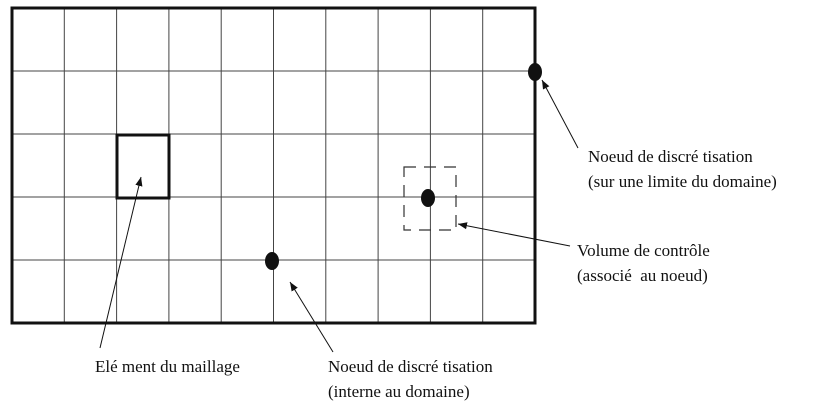  What do you see at coordinates (167, 366) in the screenshot?
I see `label: Elé ment du maillage` at bounding box center [167, 366].